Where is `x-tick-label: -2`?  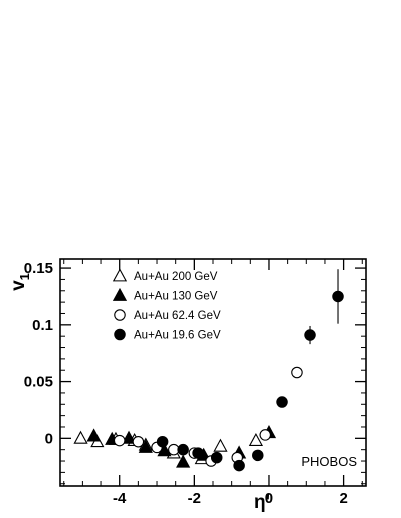 x-tick-label: -2 is located at coordinates (194, 498).